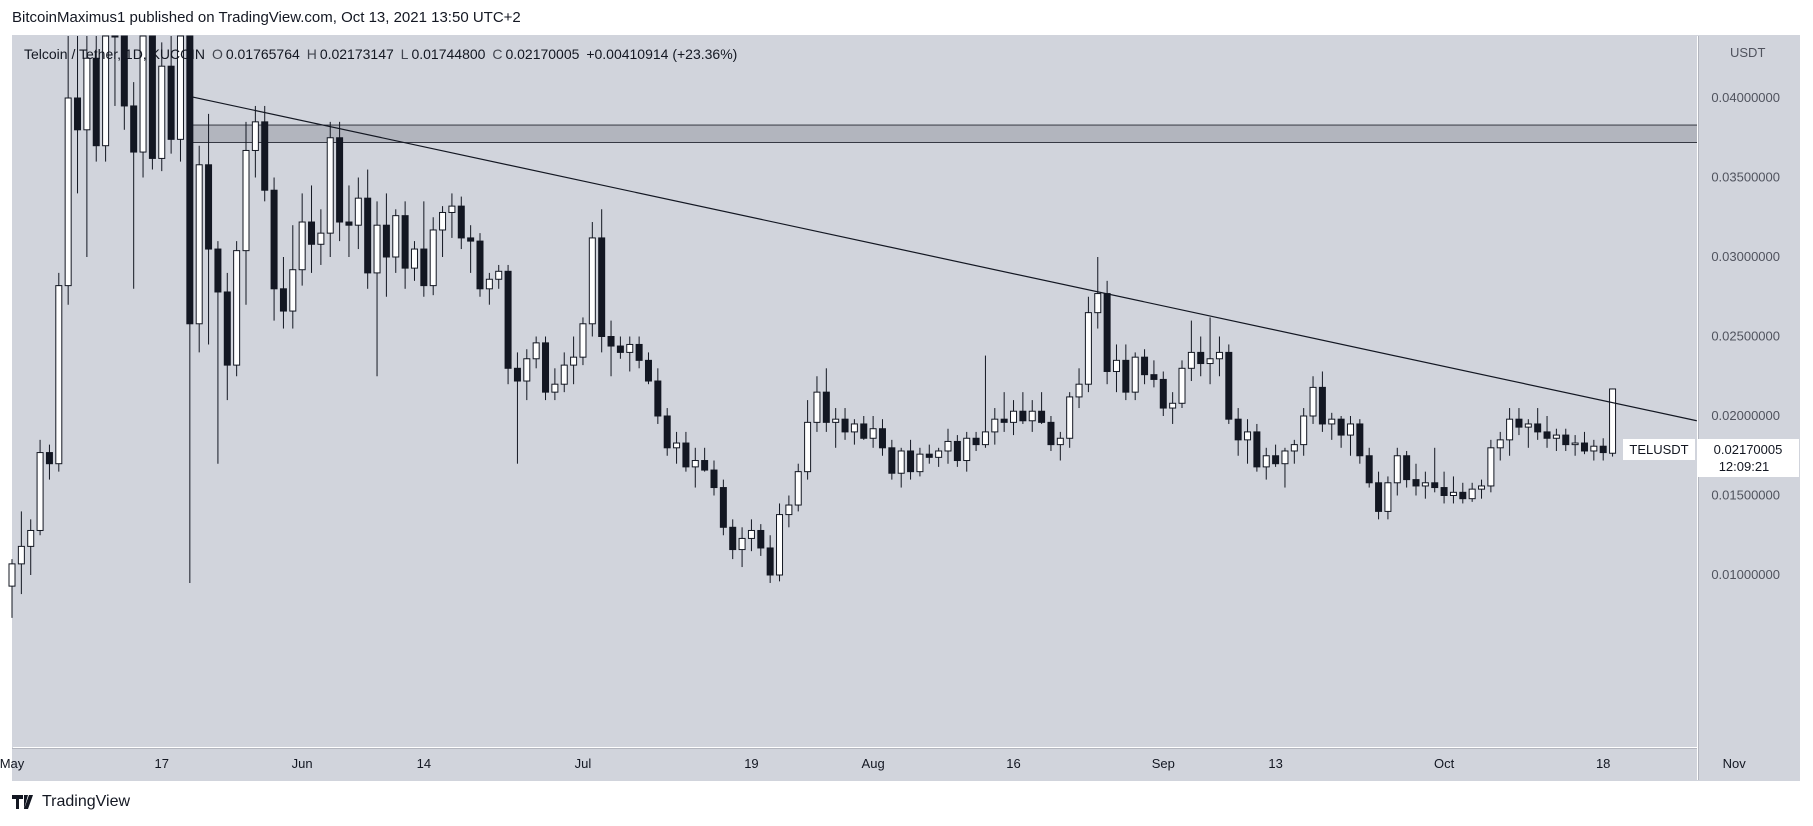  I want to click on last-price-tag, so click(1748, 458).